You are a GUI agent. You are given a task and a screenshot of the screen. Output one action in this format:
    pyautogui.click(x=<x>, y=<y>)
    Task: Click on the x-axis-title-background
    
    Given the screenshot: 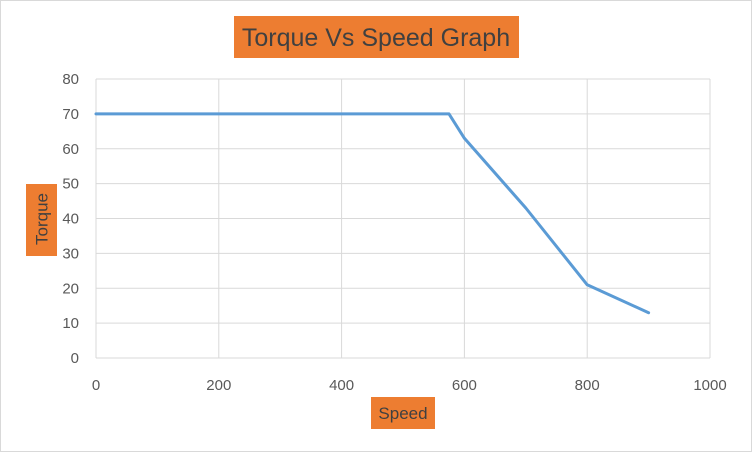 What is the action you would take?
    pyautogui.click(x=403, y=413)
    